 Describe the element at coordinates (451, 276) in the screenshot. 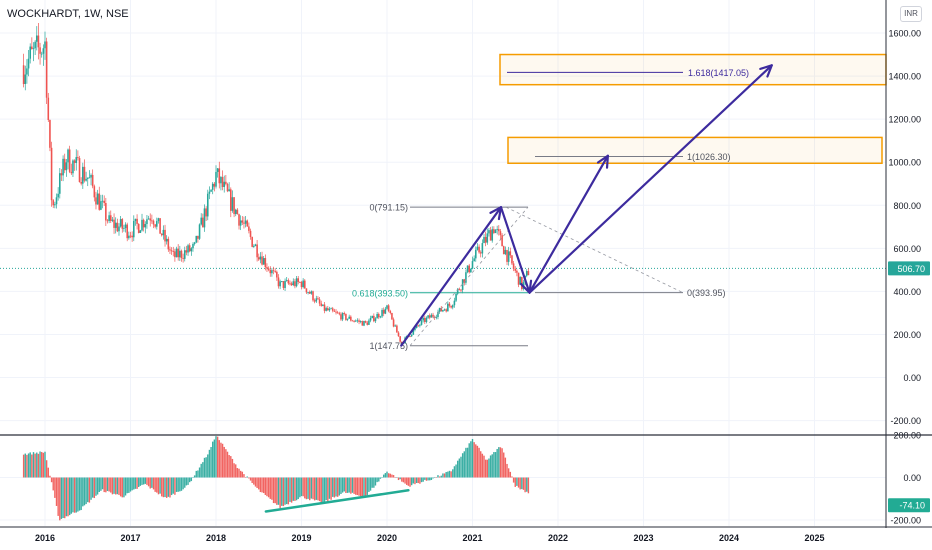

I see `arrow-line` at that location.